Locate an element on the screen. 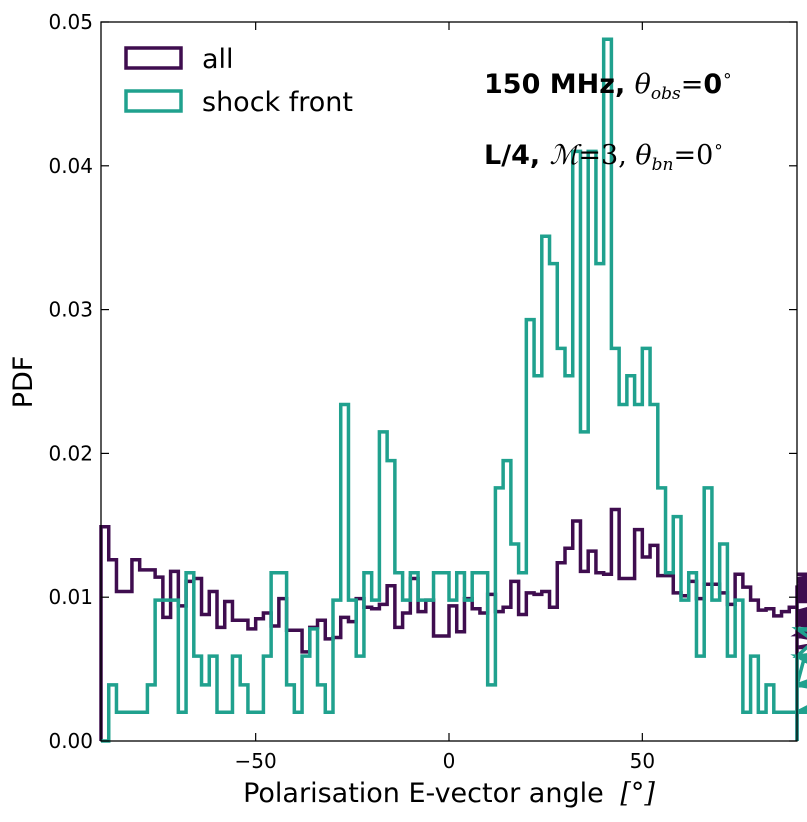 The height and width of the screenshot is (822, 807). annotation-parameters: L/4, ℳ=3, θbn=0∘ is located at coordinates (604, 156).